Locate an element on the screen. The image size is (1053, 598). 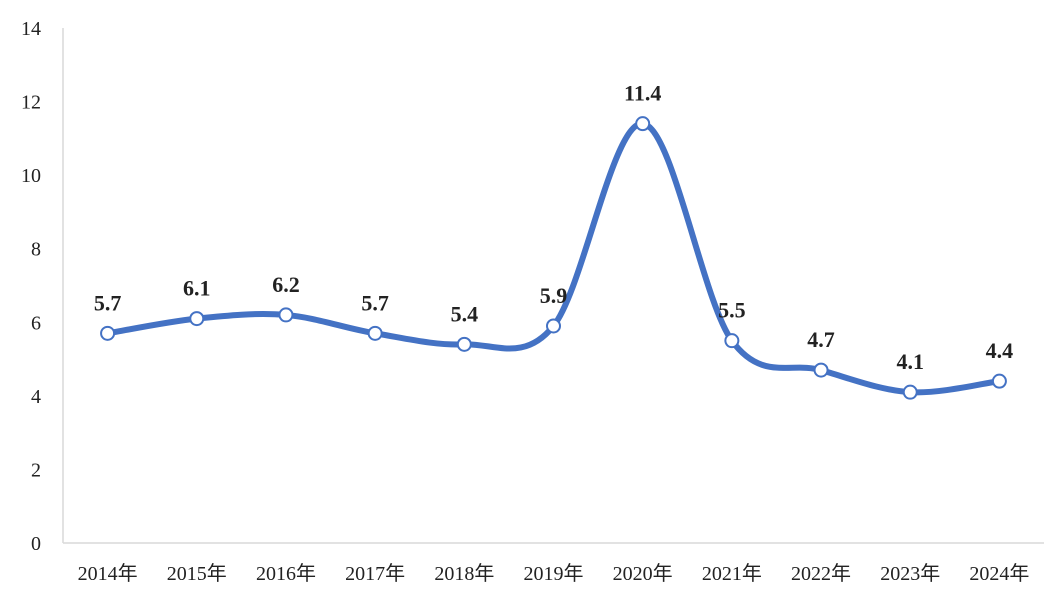
x-tick-label: 2021年 is located at coordinates (732, 573).